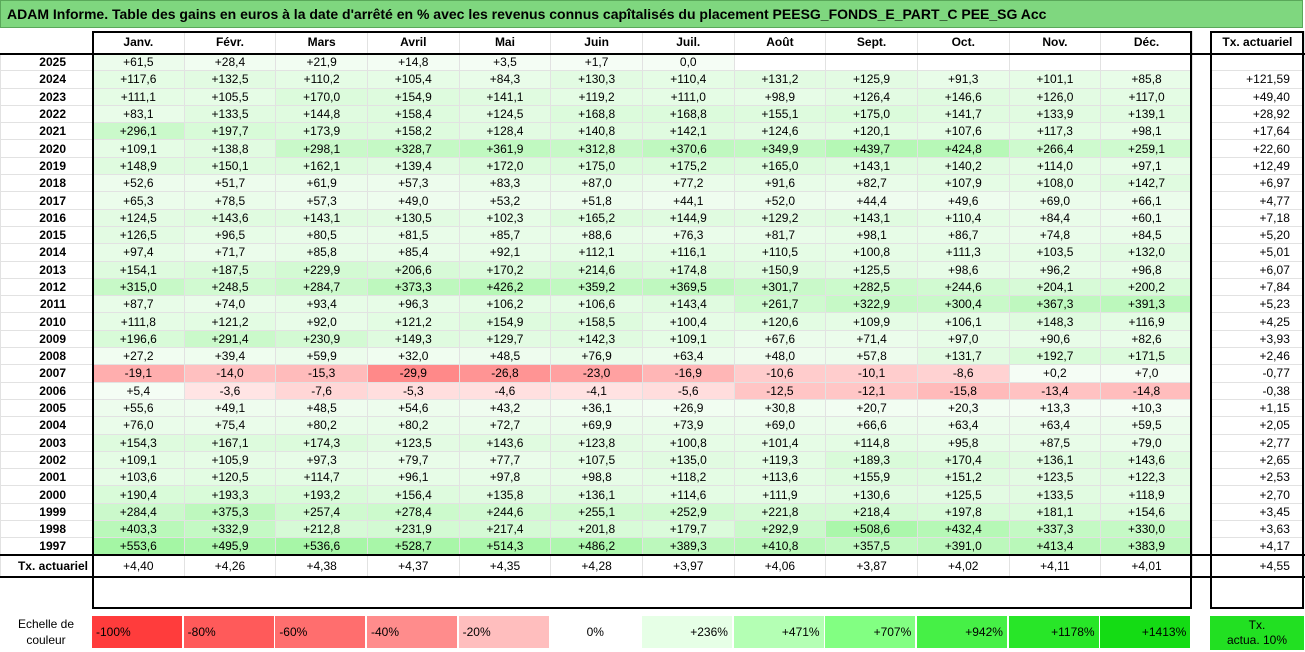 The width and height of the screenshot is (1305, 652). I want to click on gain-cell: +201,8, so click(596, 529).